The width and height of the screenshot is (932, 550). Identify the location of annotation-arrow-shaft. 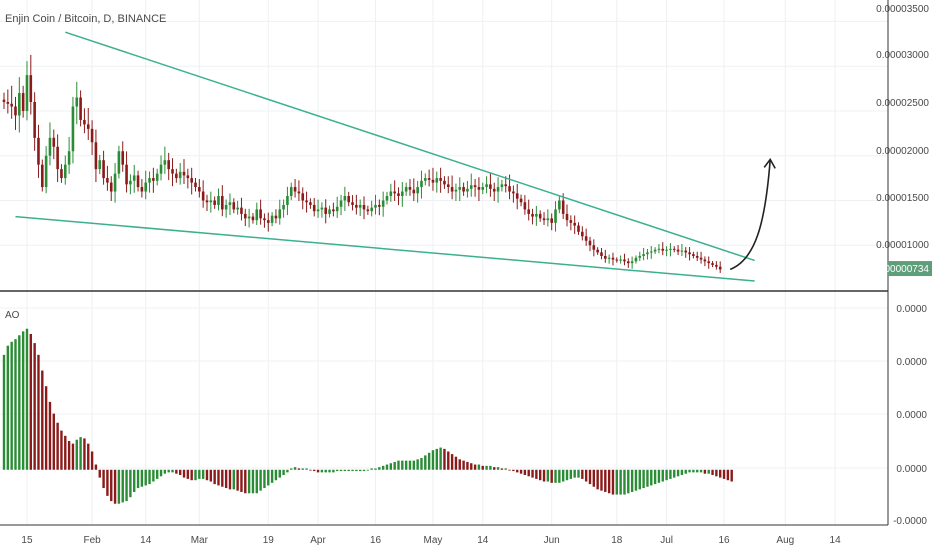
(750, 215).